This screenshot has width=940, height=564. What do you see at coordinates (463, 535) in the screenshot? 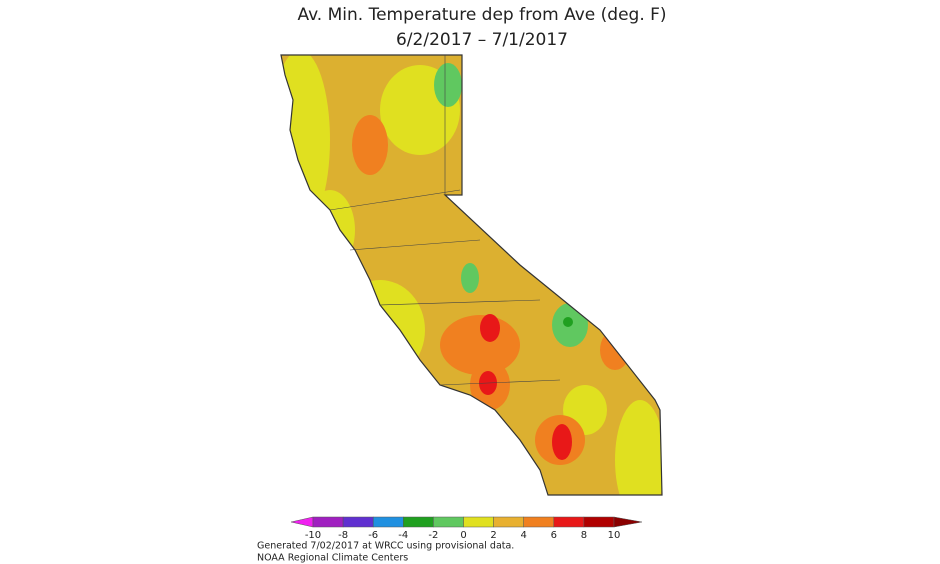
I see `colorbar-tick-label: 0` at bounding box center [463, 535].